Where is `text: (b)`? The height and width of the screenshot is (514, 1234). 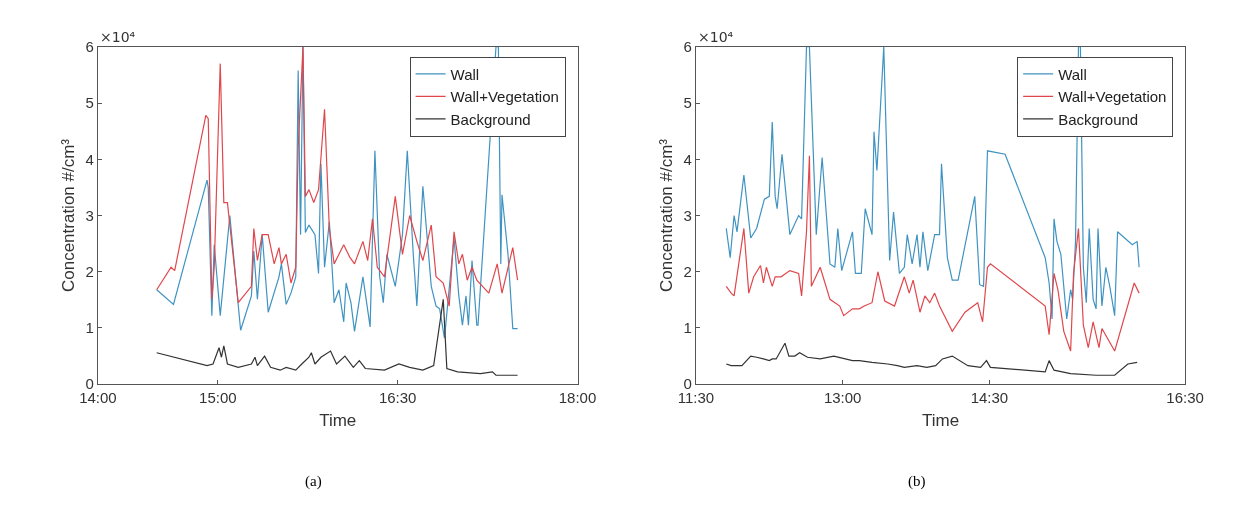 text: (b) is located at coordinates (917, 481).